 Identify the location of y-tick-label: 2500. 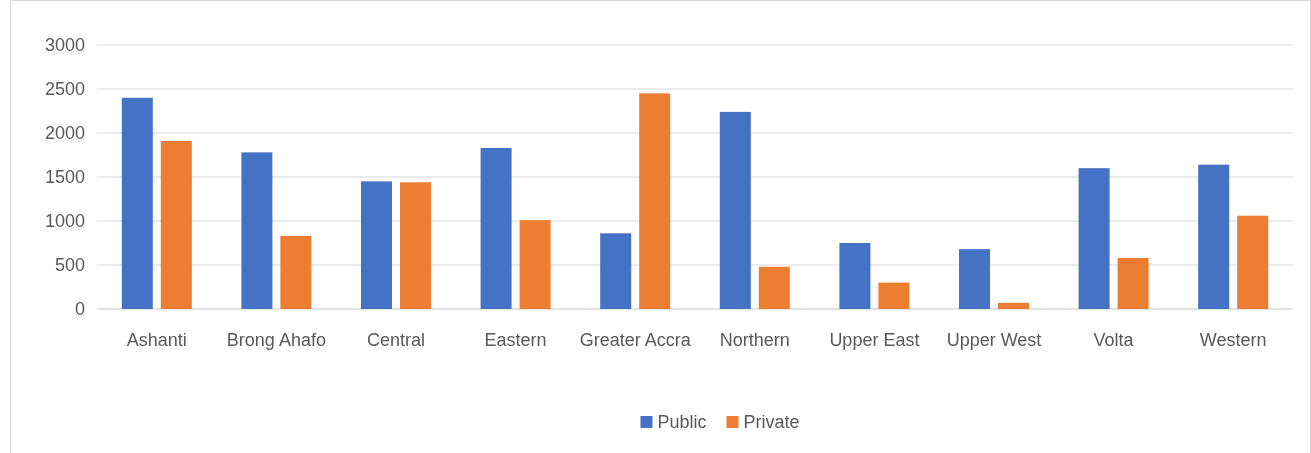
(64, 89).